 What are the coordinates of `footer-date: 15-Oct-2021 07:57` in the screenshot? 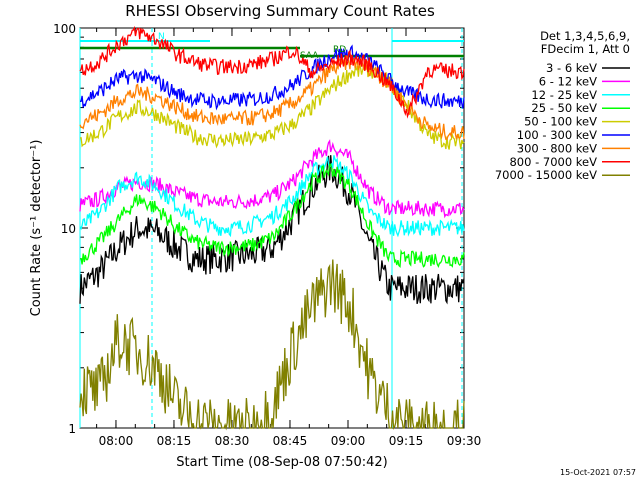 It's located at (598, 472).